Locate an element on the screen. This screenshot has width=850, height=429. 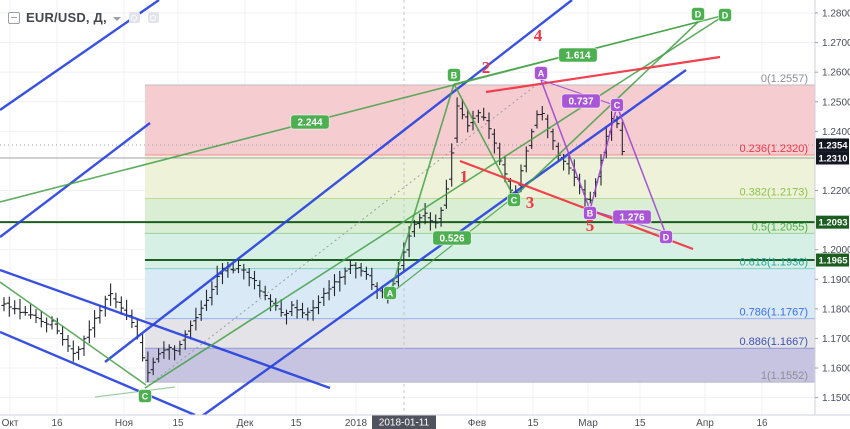
svg-text: A is located at coordinates (390, 293).